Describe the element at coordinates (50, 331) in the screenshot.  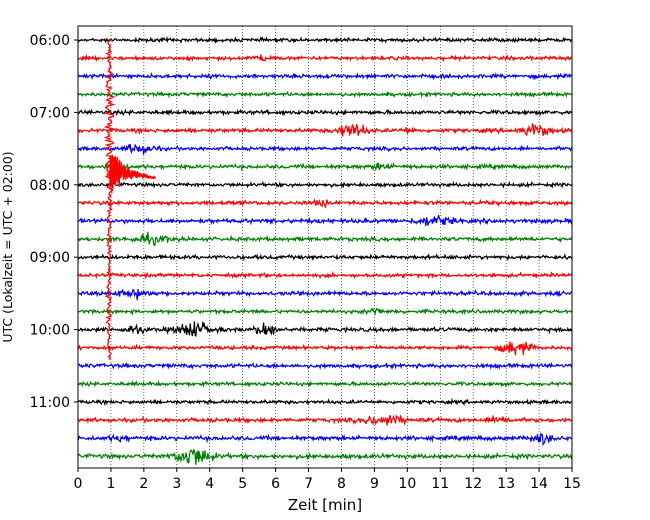
I see `y-tick-label-4: 10:00` at that location.